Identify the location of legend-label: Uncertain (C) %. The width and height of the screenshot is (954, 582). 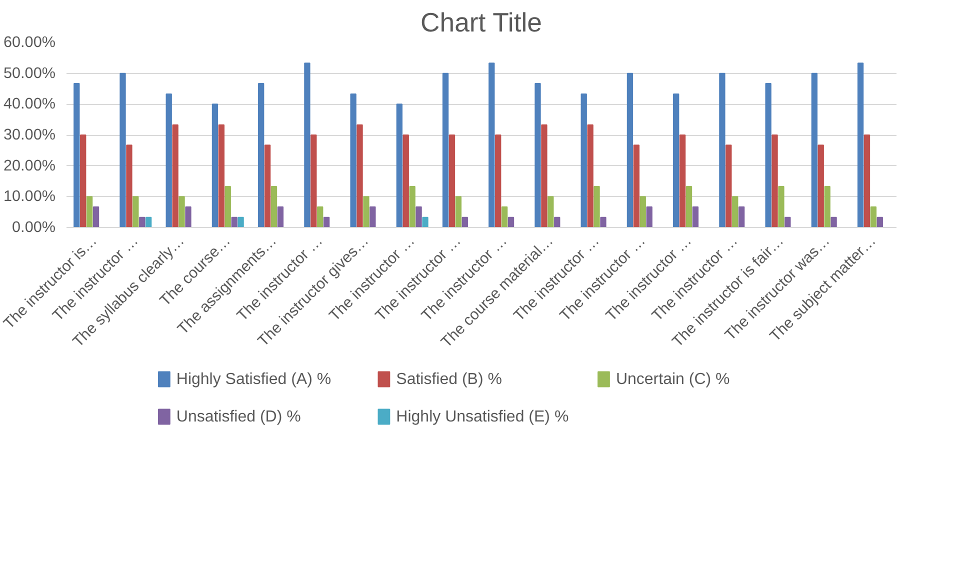
(673, 379).